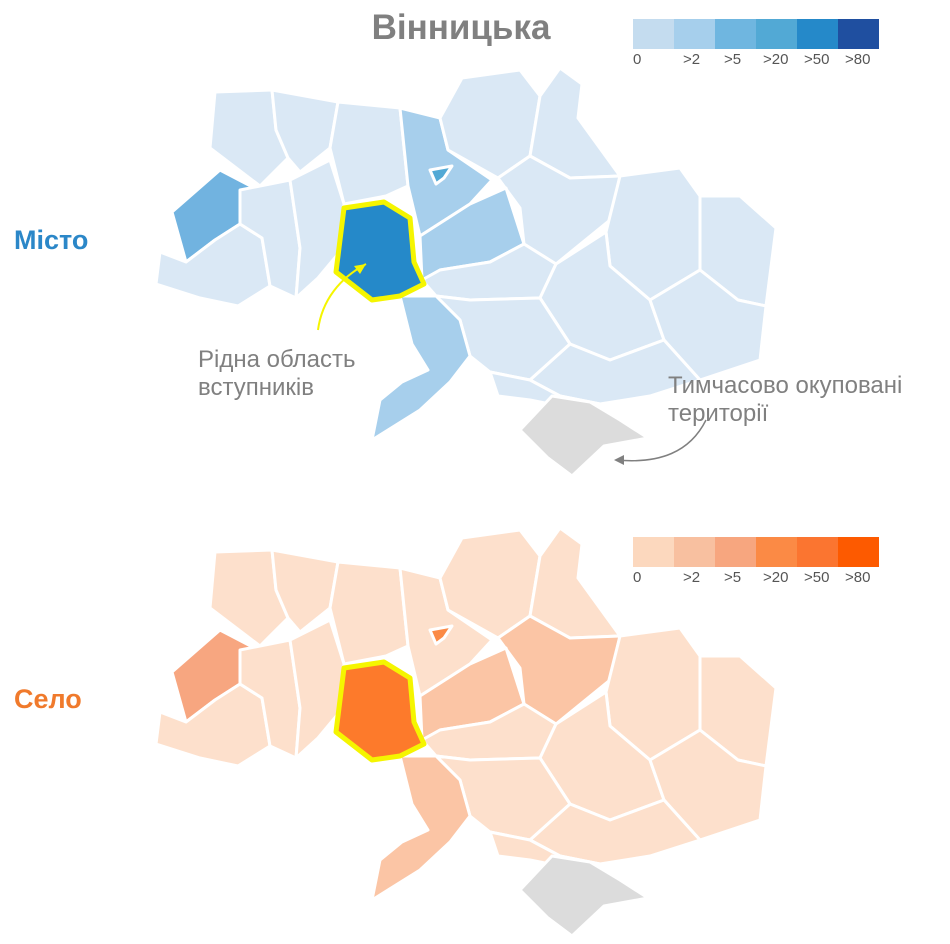 The height and width of the screenshot is (944, 950). What do you see at coordinates (256, 387) in the screenshot?
I see `home-region-annotation-line-2: вступників` at bounding box center [256, 387].